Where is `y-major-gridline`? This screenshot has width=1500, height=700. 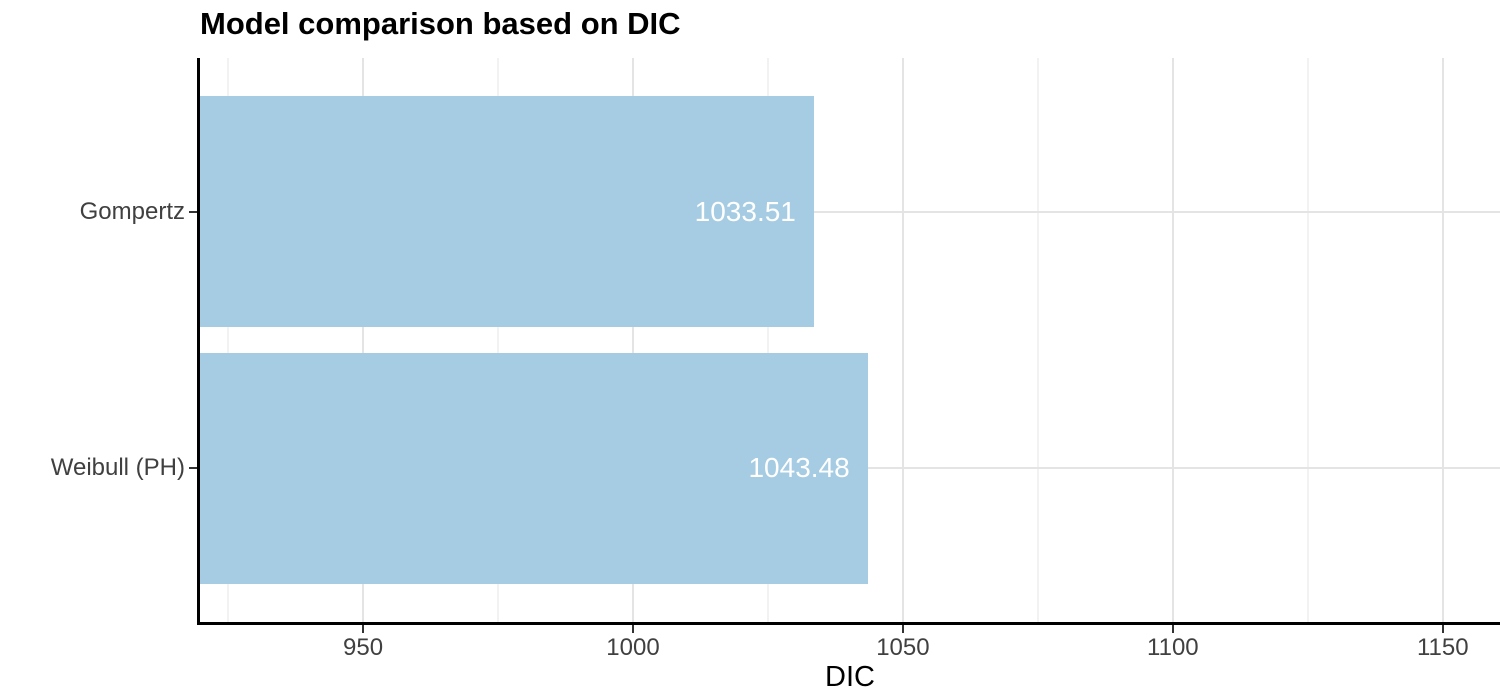 y-major-gridline is located at coordinates (850, 211).